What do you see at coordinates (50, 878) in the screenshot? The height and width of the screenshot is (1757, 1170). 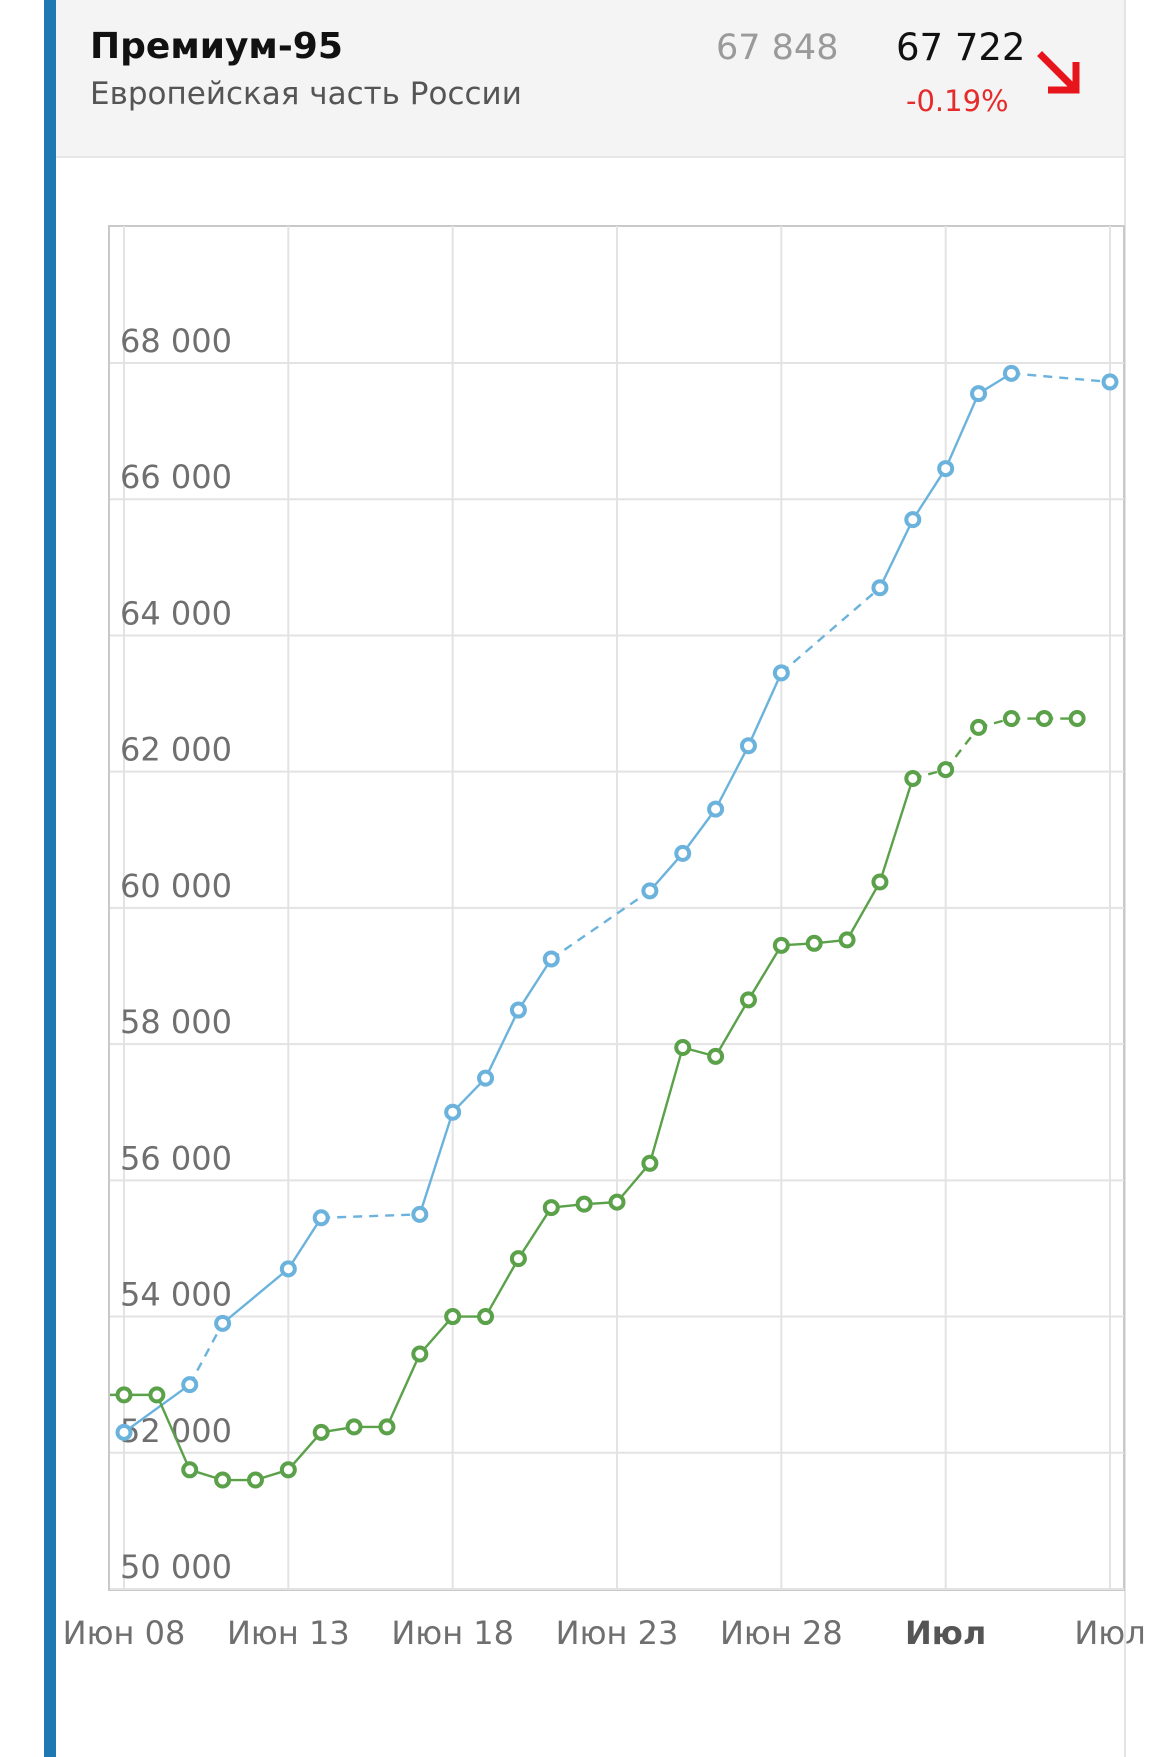 I see `accent-bar` at bounding box center [50, 878].